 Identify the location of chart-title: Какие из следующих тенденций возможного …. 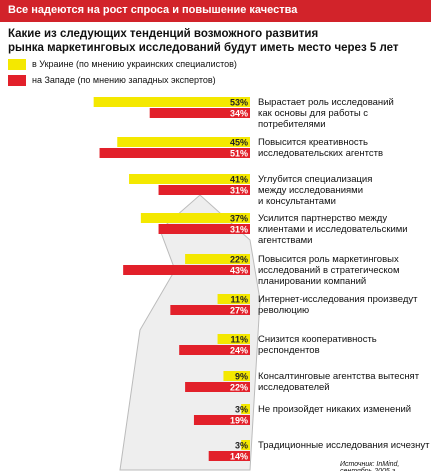
(203, 41).